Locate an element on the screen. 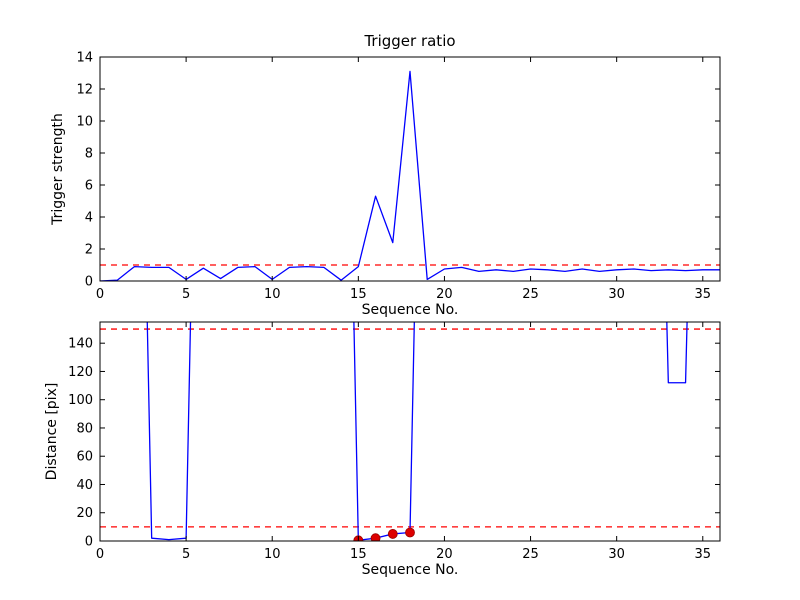  y-tick-label: 80 is located at coordinates (84, 428).